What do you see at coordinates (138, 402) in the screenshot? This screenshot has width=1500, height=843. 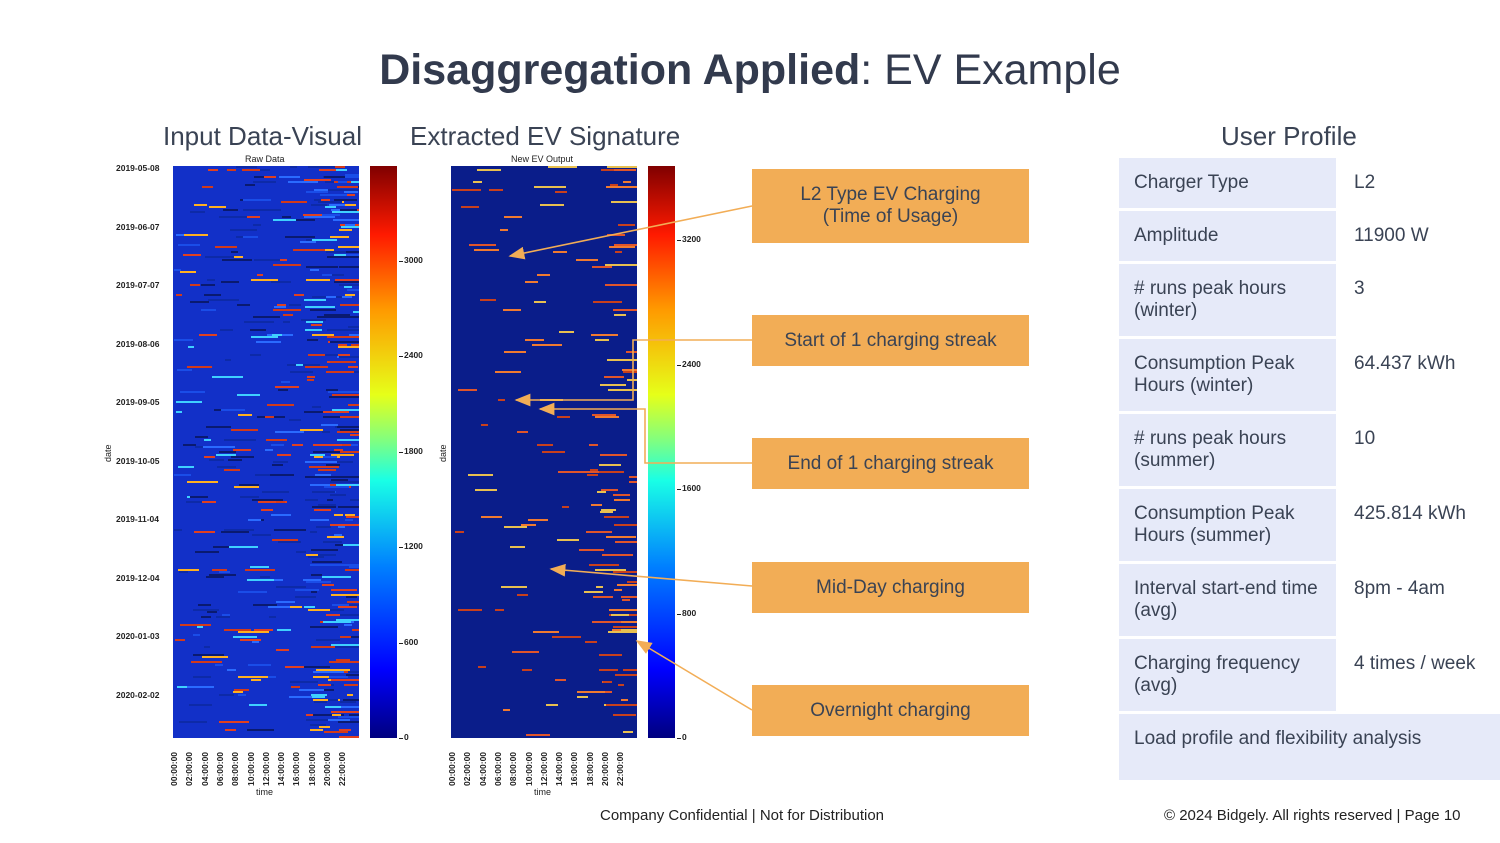 I see `date-tick-label: 2019-09-05` at bounding box center [138, 402].